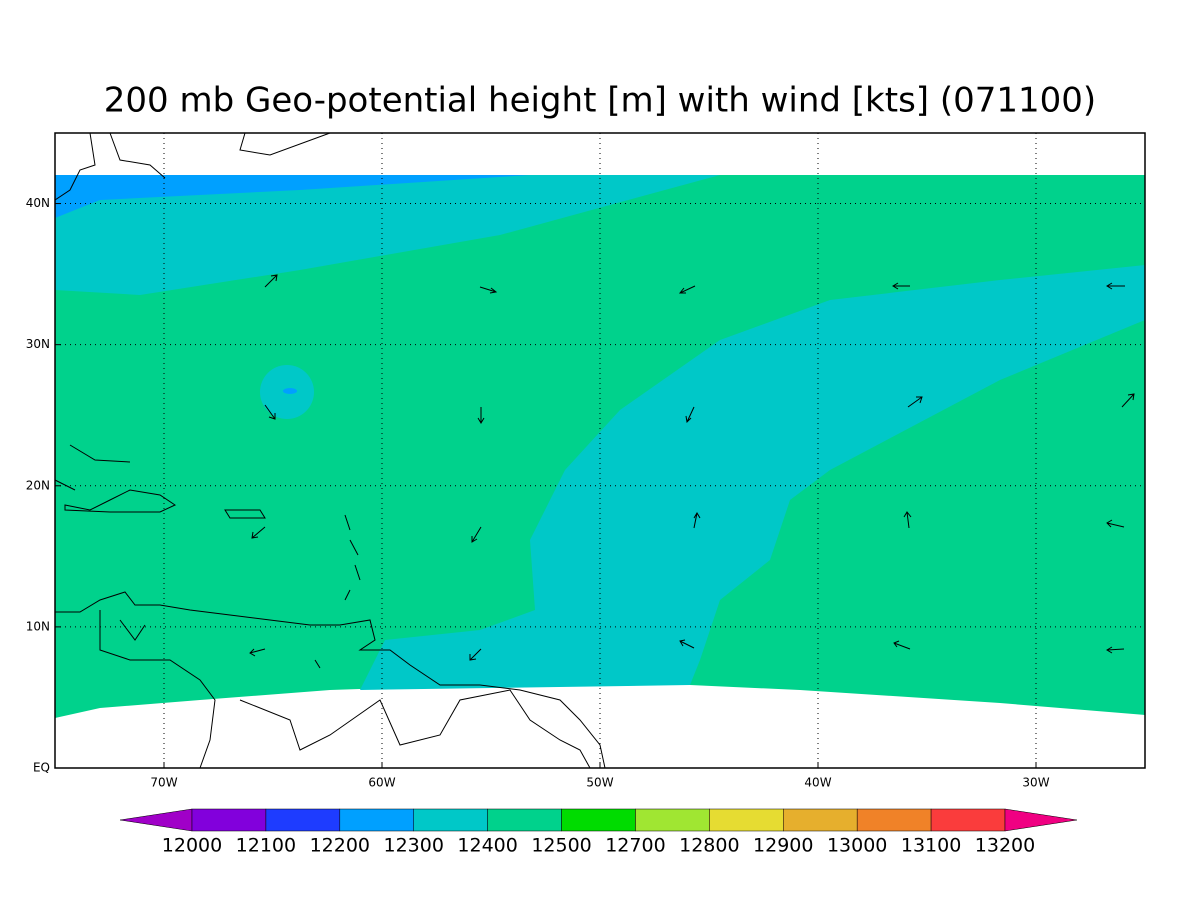 The image size is (1200, 900). I want to click on colorbar-label: 12400, so click(487, 846).